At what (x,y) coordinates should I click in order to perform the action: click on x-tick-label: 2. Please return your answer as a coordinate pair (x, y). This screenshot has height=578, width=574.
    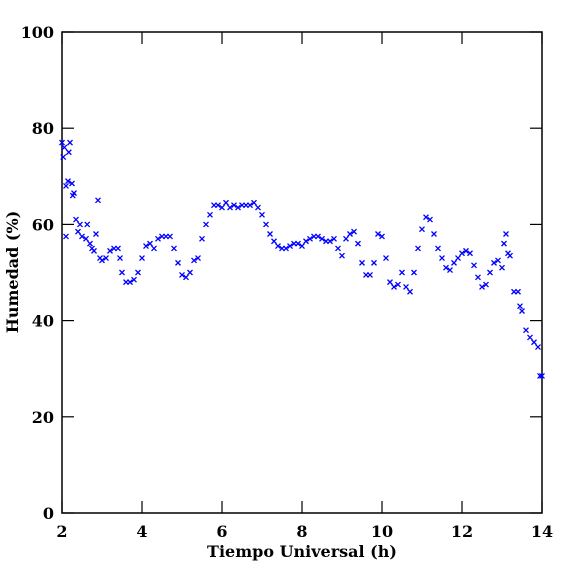
    Looking at the image, I should click on (61, 531).